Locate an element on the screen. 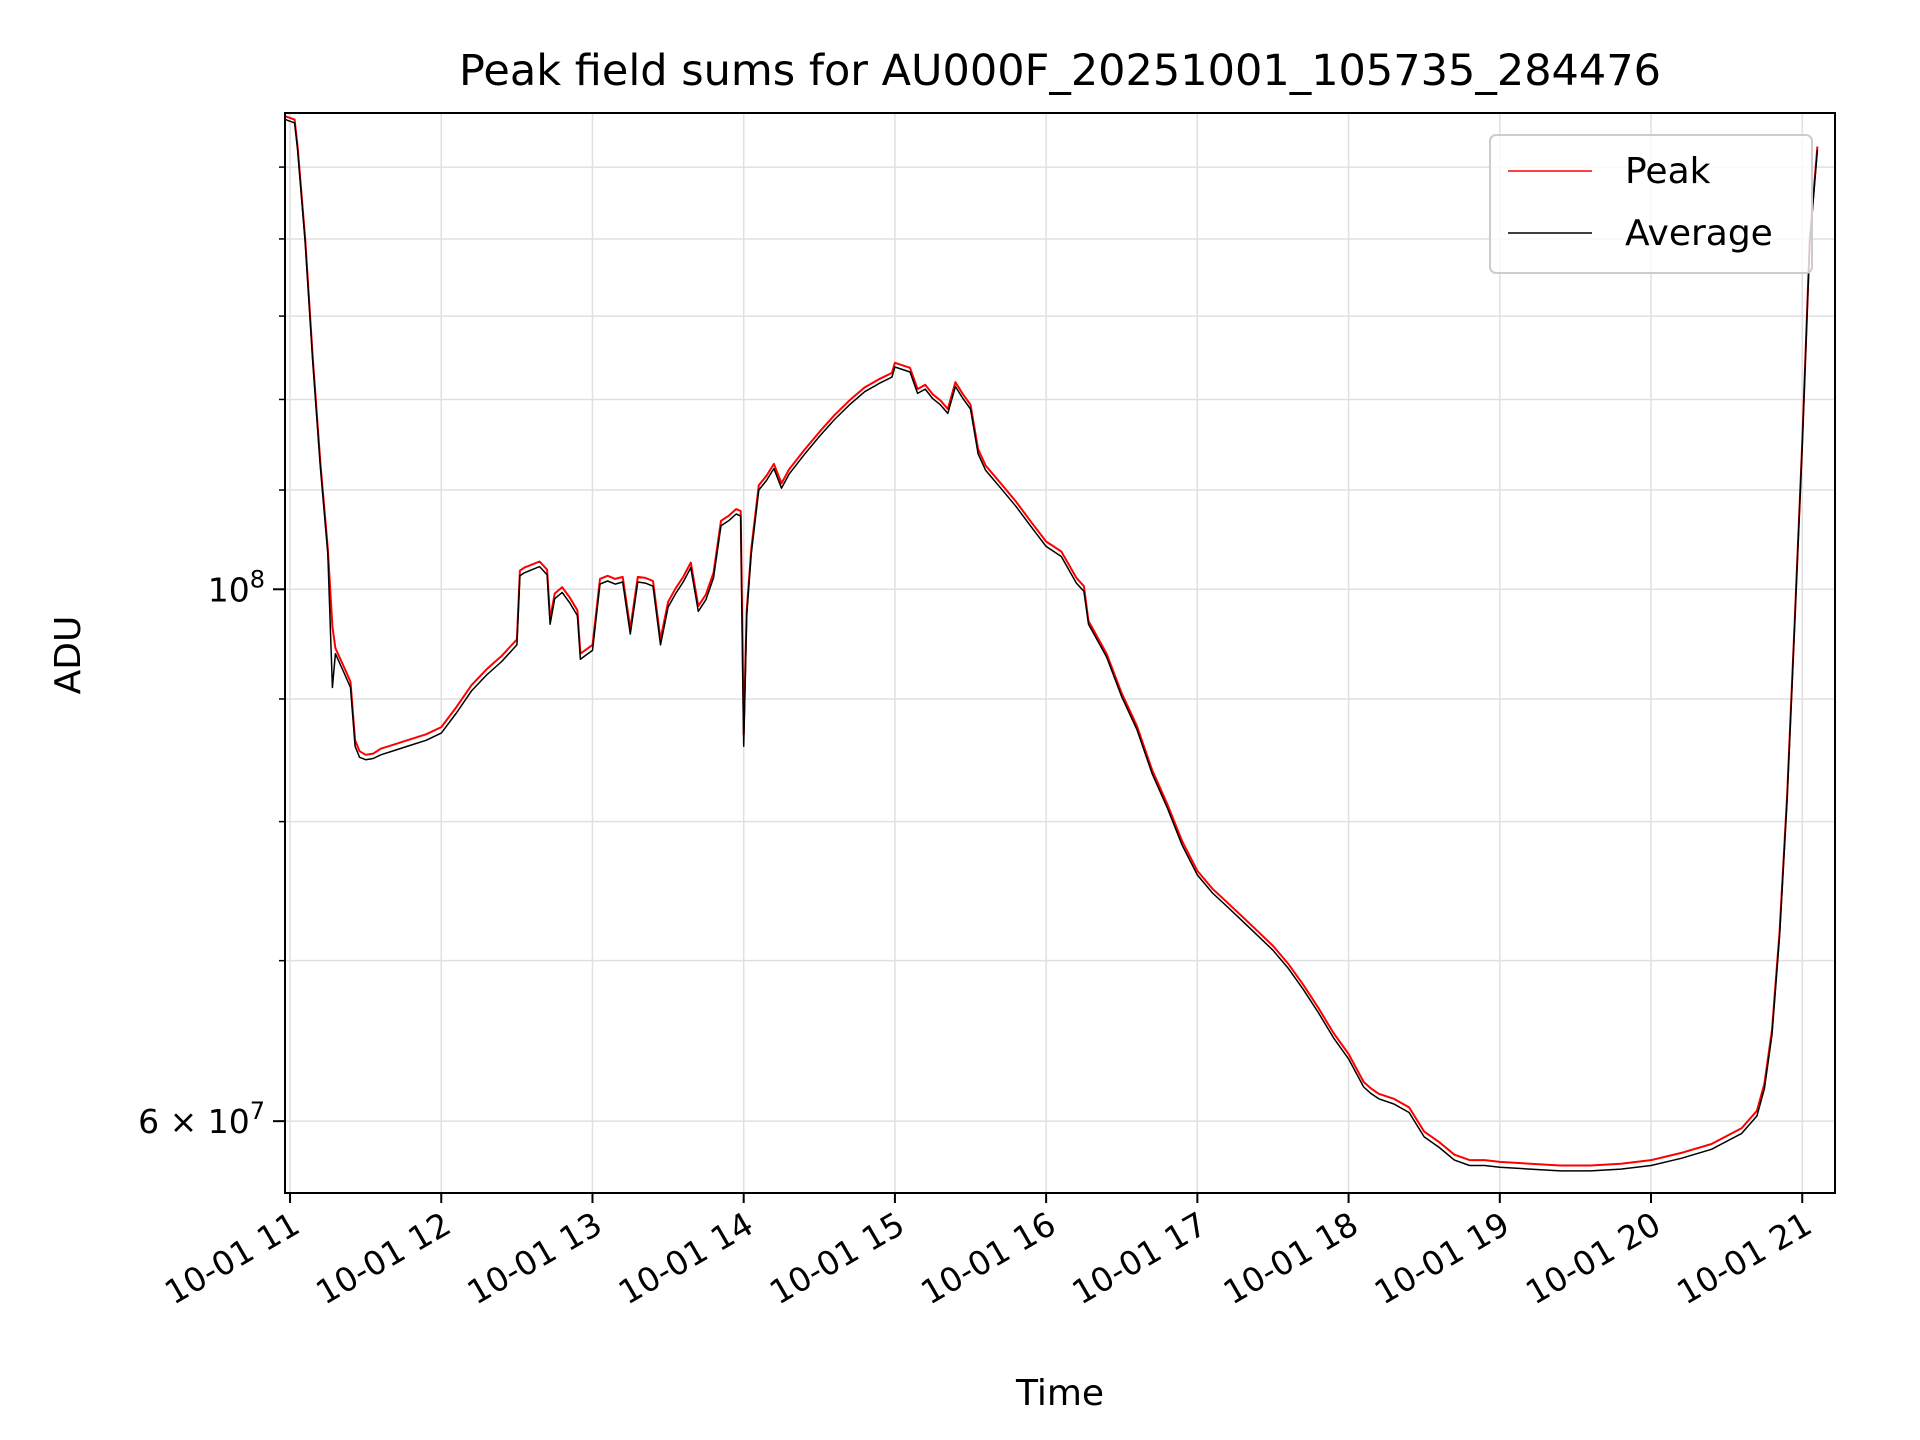  legend: Peak Average is located at coordinates (1651, 204).